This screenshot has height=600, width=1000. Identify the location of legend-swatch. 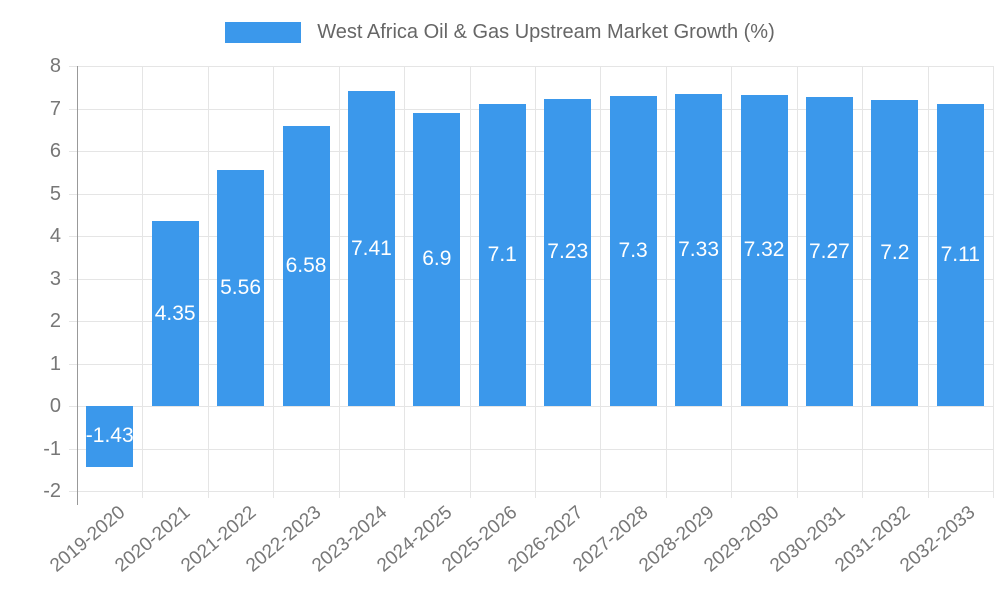
(263, 32).